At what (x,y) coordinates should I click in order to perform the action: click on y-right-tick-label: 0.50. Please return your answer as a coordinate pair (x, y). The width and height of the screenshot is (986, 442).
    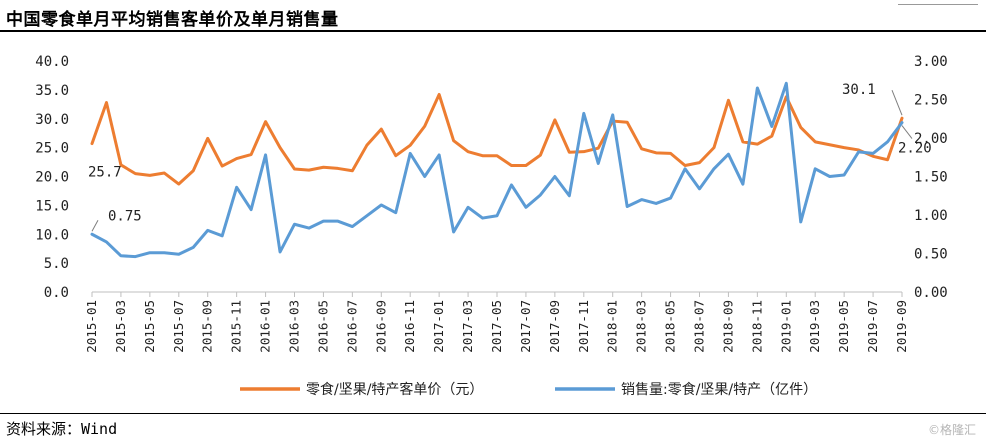
    Looking at the image, I should click on (931, 255).